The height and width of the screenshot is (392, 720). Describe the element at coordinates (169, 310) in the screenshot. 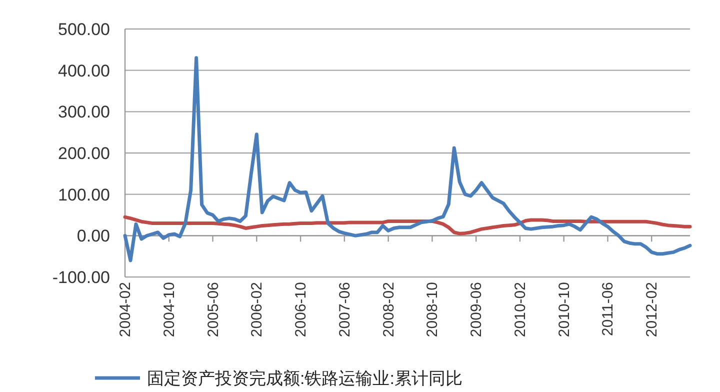

I see `x-tick-label: 2004-10` at that location.